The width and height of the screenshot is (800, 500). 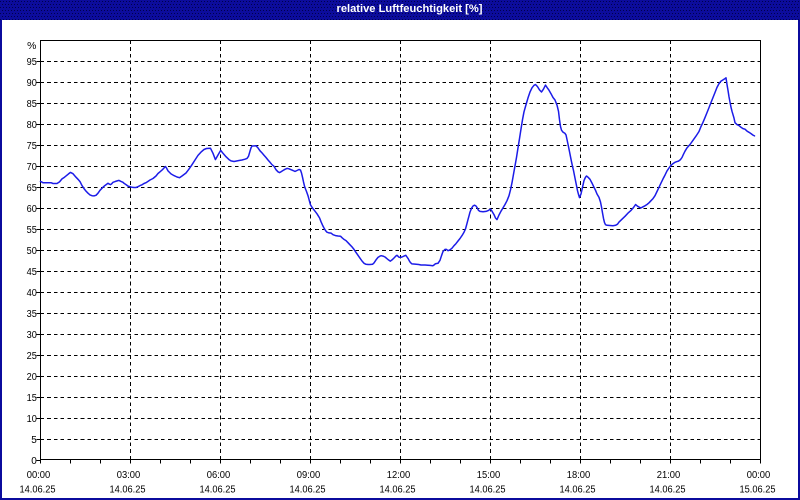 What do you see at coordinates (399, 475) in the screenshot?
I see `svg-text: 12:00` at bounding box center [399, 475].